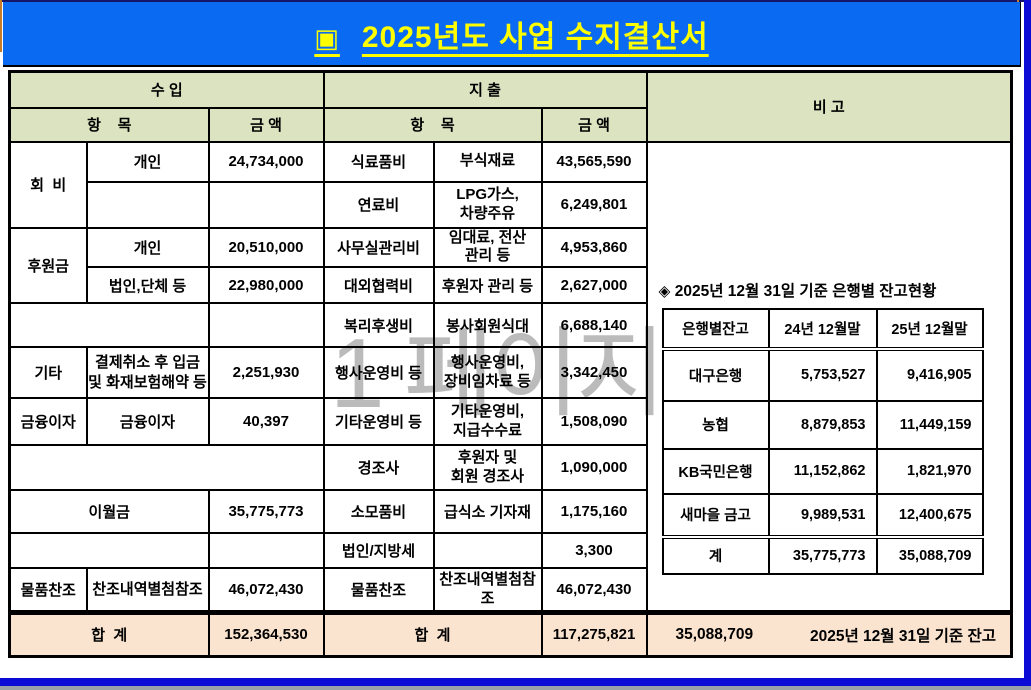 Image resolution: width=1031 pixels, height=690 pixels. Describe the element at coordinates (378, 247) in the screenshot. I see `expense-row-cat: 사무실관리비` at that location.